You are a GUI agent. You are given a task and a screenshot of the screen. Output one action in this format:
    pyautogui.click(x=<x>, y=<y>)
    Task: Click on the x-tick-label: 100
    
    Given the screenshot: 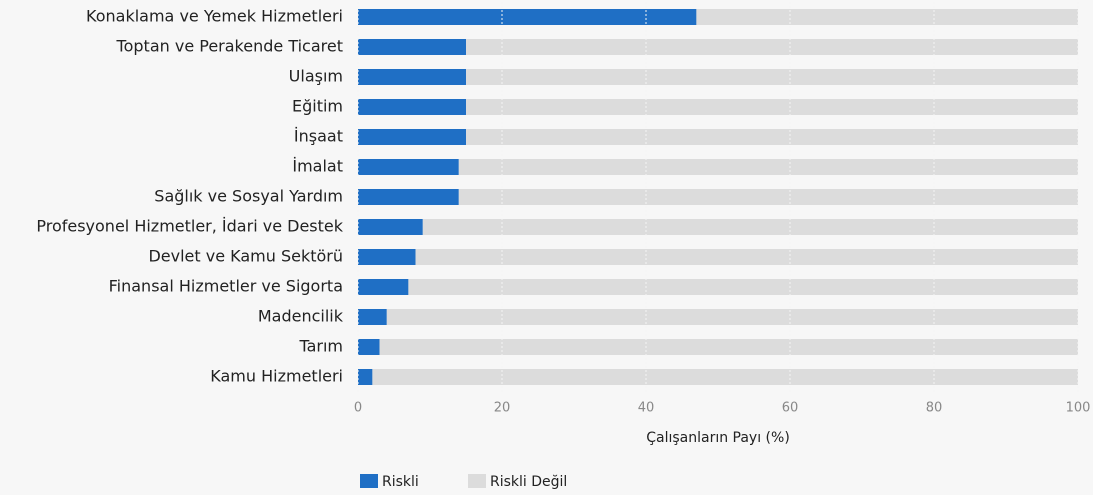 What is the action you would take?
    pyautogui.click(x=1078, y=408)
    